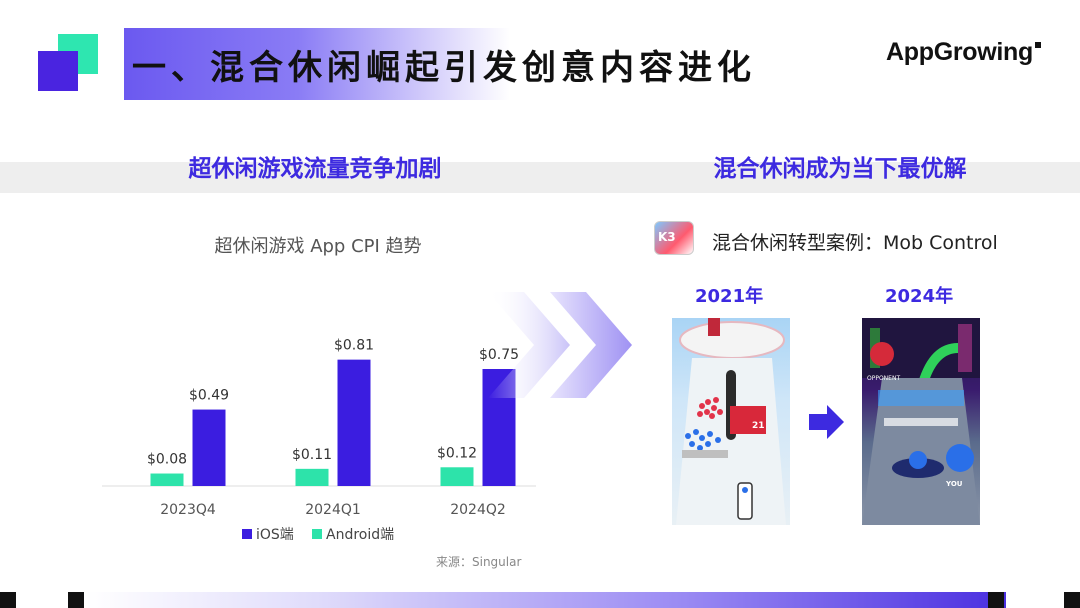 This screenshot has height=608, width=1080. Describe the element at coordinates (360, 533) in the screenshot. I see `legend-label: Android端` at that location.